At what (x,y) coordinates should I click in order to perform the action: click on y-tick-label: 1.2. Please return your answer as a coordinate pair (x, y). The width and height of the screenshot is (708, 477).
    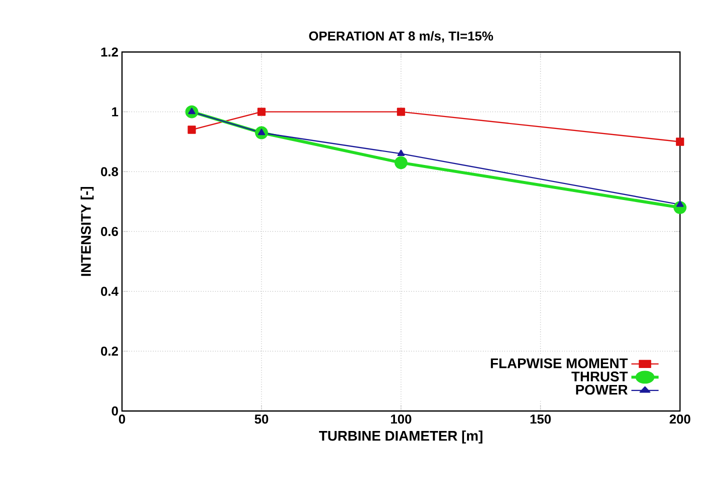
    Looking at the image, I should click on (109, 52).